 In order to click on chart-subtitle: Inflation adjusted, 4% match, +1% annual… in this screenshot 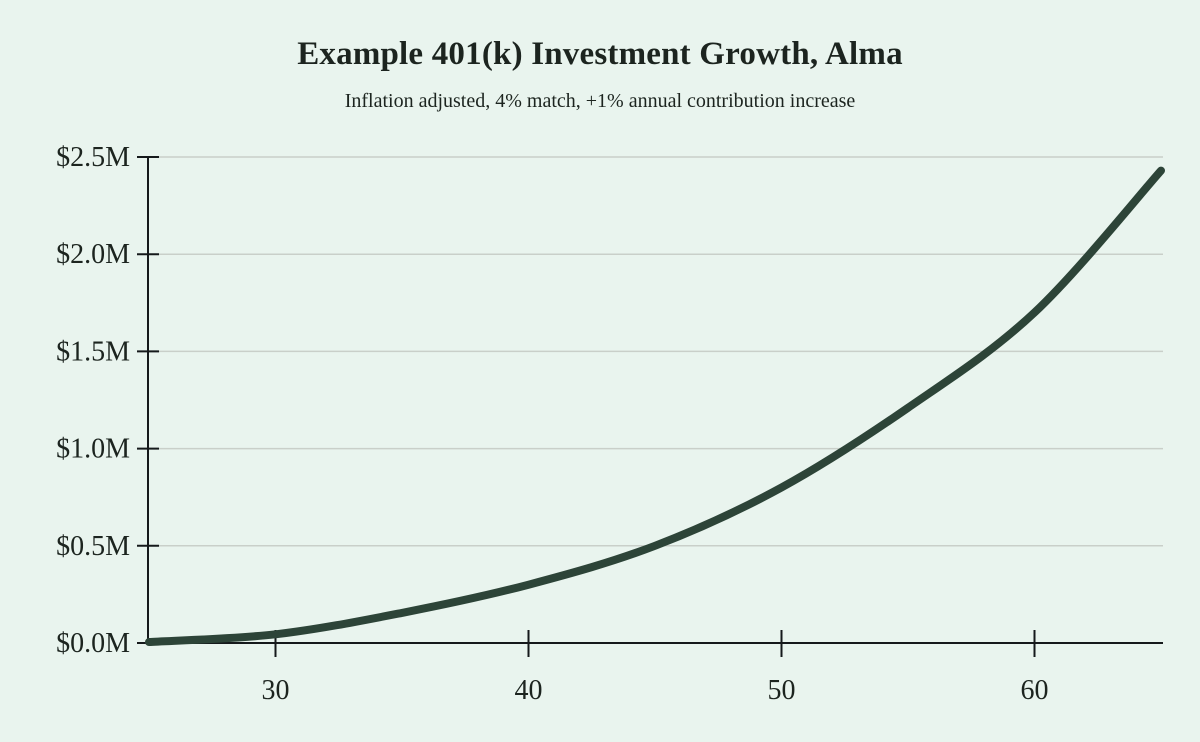, I will do `click(600, 101)`.